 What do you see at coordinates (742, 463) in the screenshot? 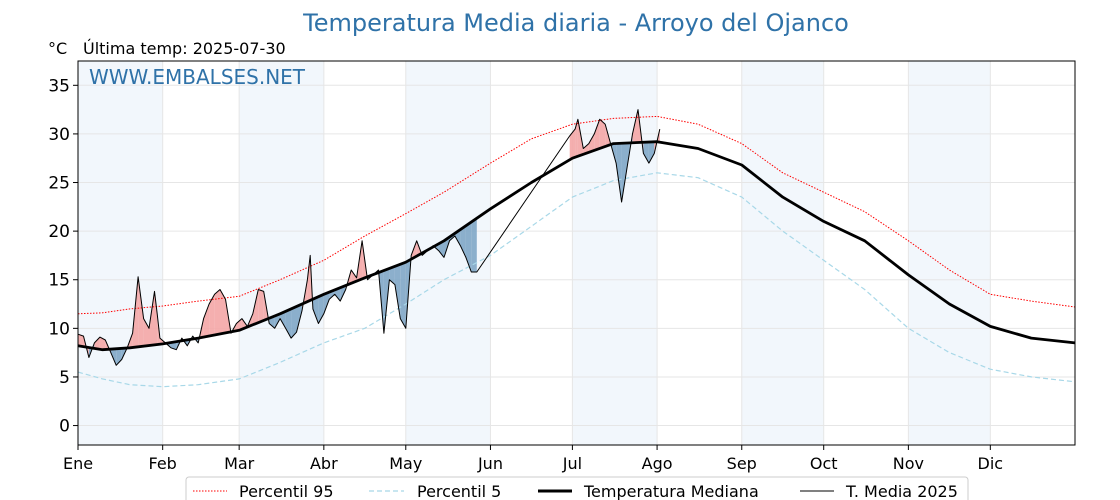
I see `x-tick-label-sep: Sep` at bounding box center [742, 463].